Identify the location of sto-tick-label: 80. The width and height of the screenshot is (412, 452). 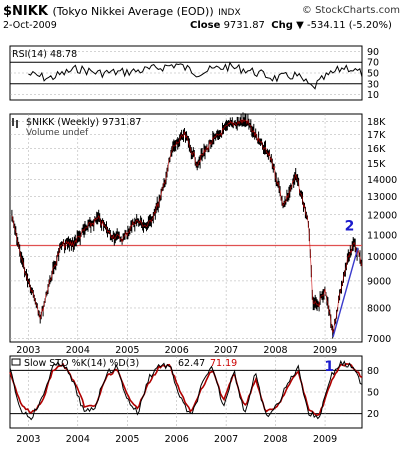
(373, 371).